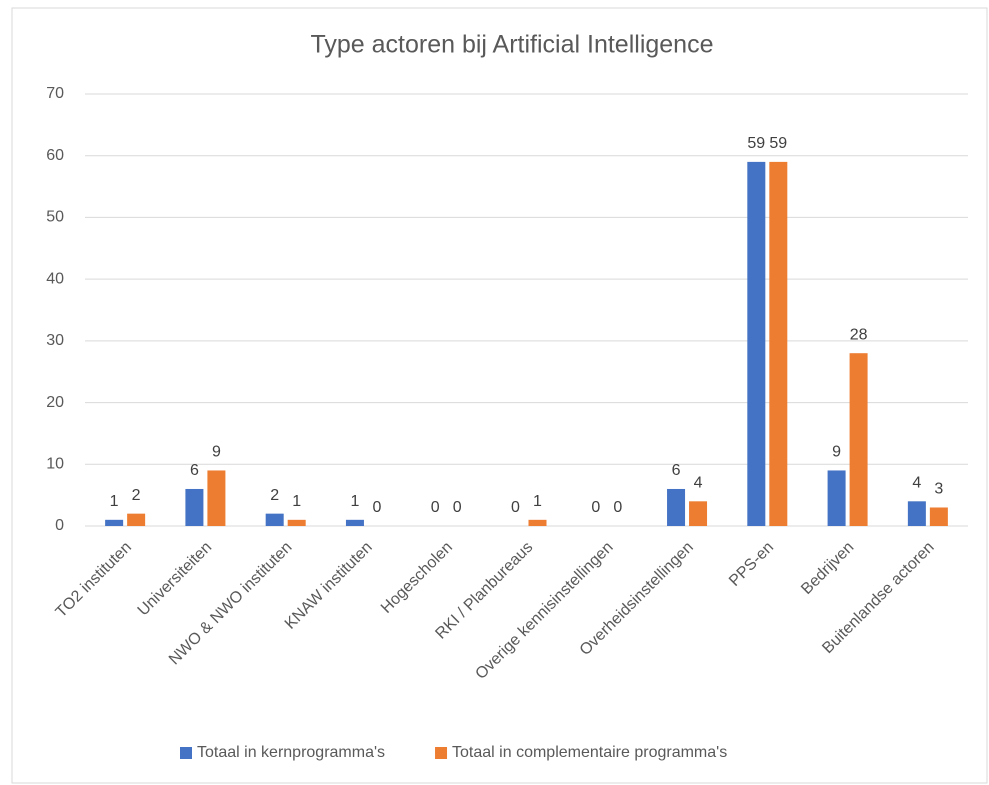 This screenshot has height=785, width=989. I want to click on legend-label: Totaal in complementaire programma's, so click(589, 752).